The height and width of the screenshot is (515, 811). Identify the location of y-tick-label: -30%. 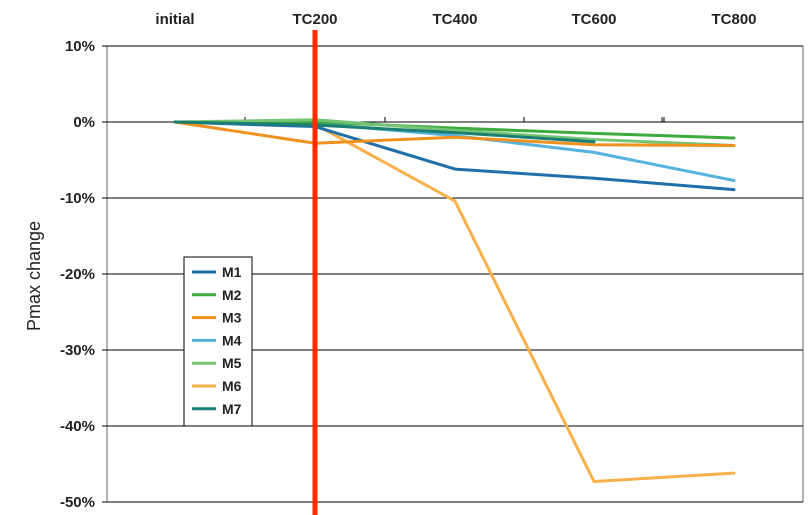
(77, 350).